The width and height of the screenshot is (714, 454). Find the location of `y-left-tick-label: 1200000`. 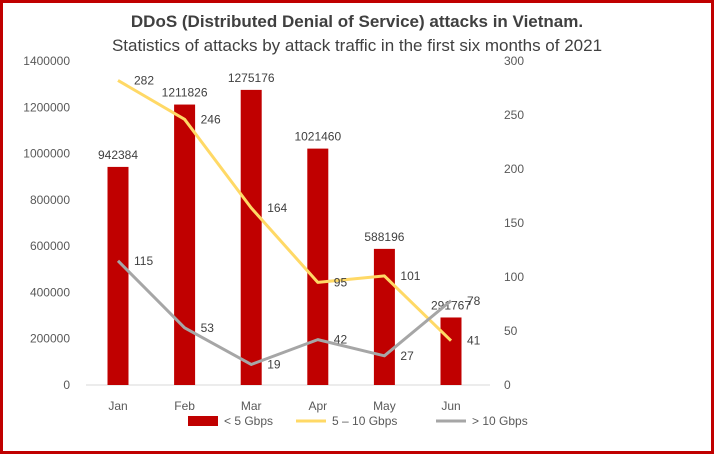

y-left-tick-label: 1200000 is located at coordinates (46, 107).